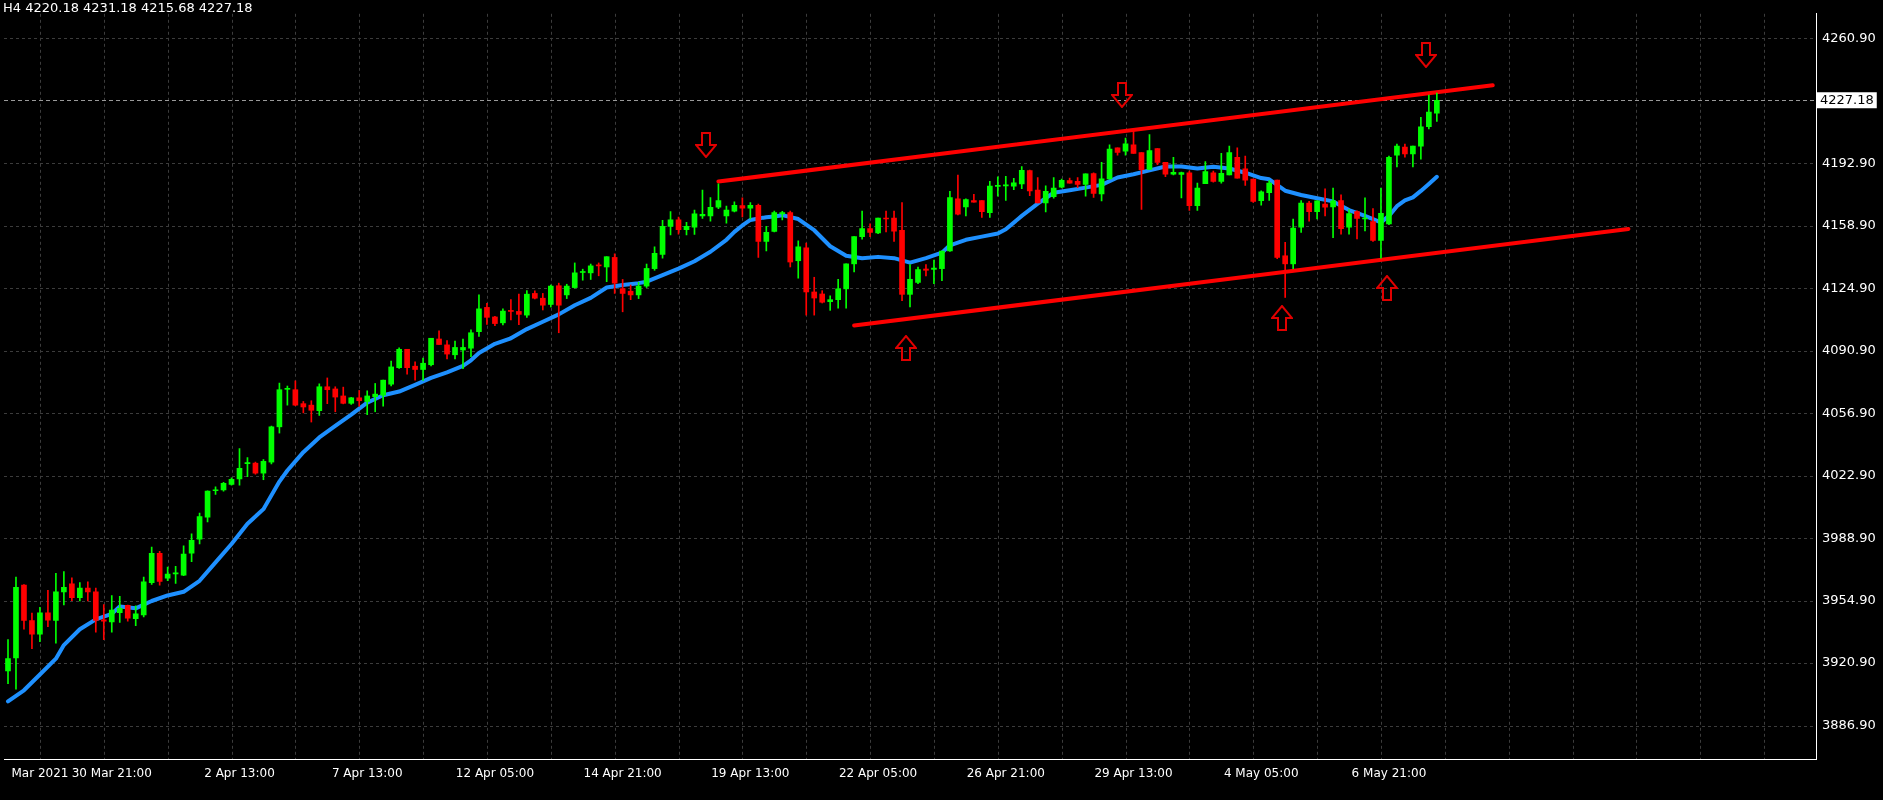  I want to click on x-tick-label: 14 Apr 21:00, so click(622, 773).